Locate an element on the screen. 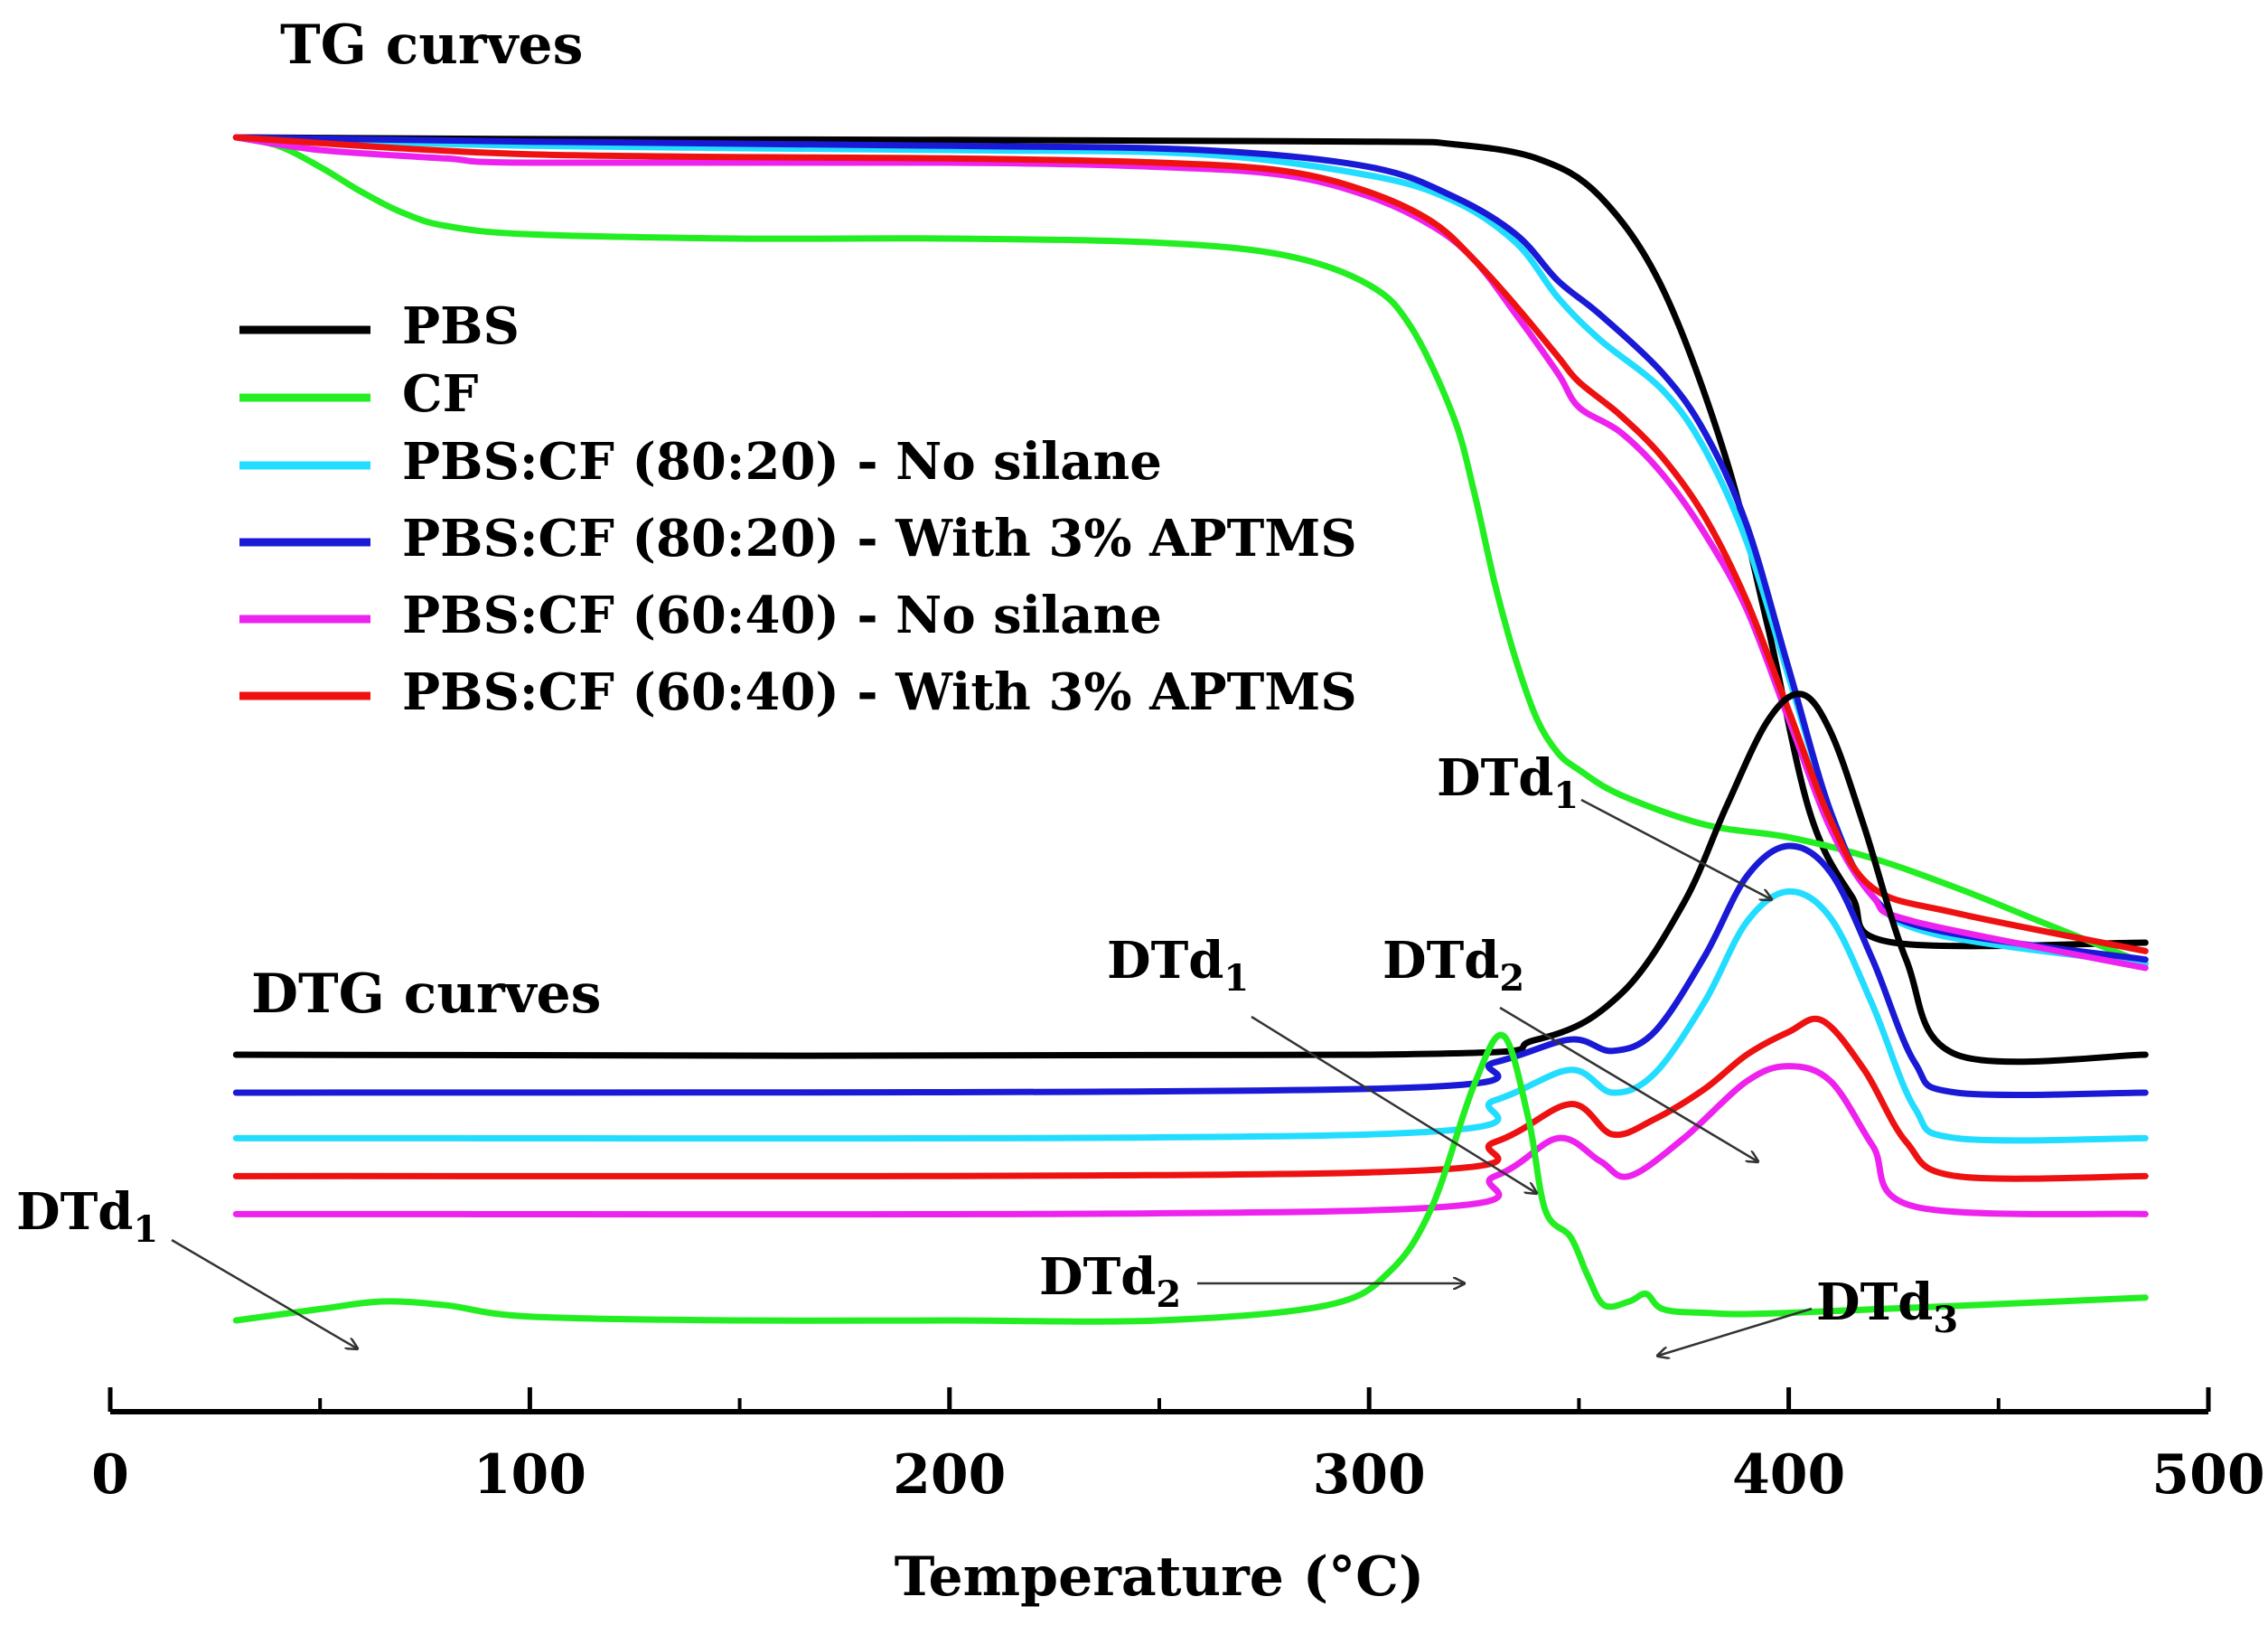  tg-curves-title: TG curves is located at coordinates (431, 45).